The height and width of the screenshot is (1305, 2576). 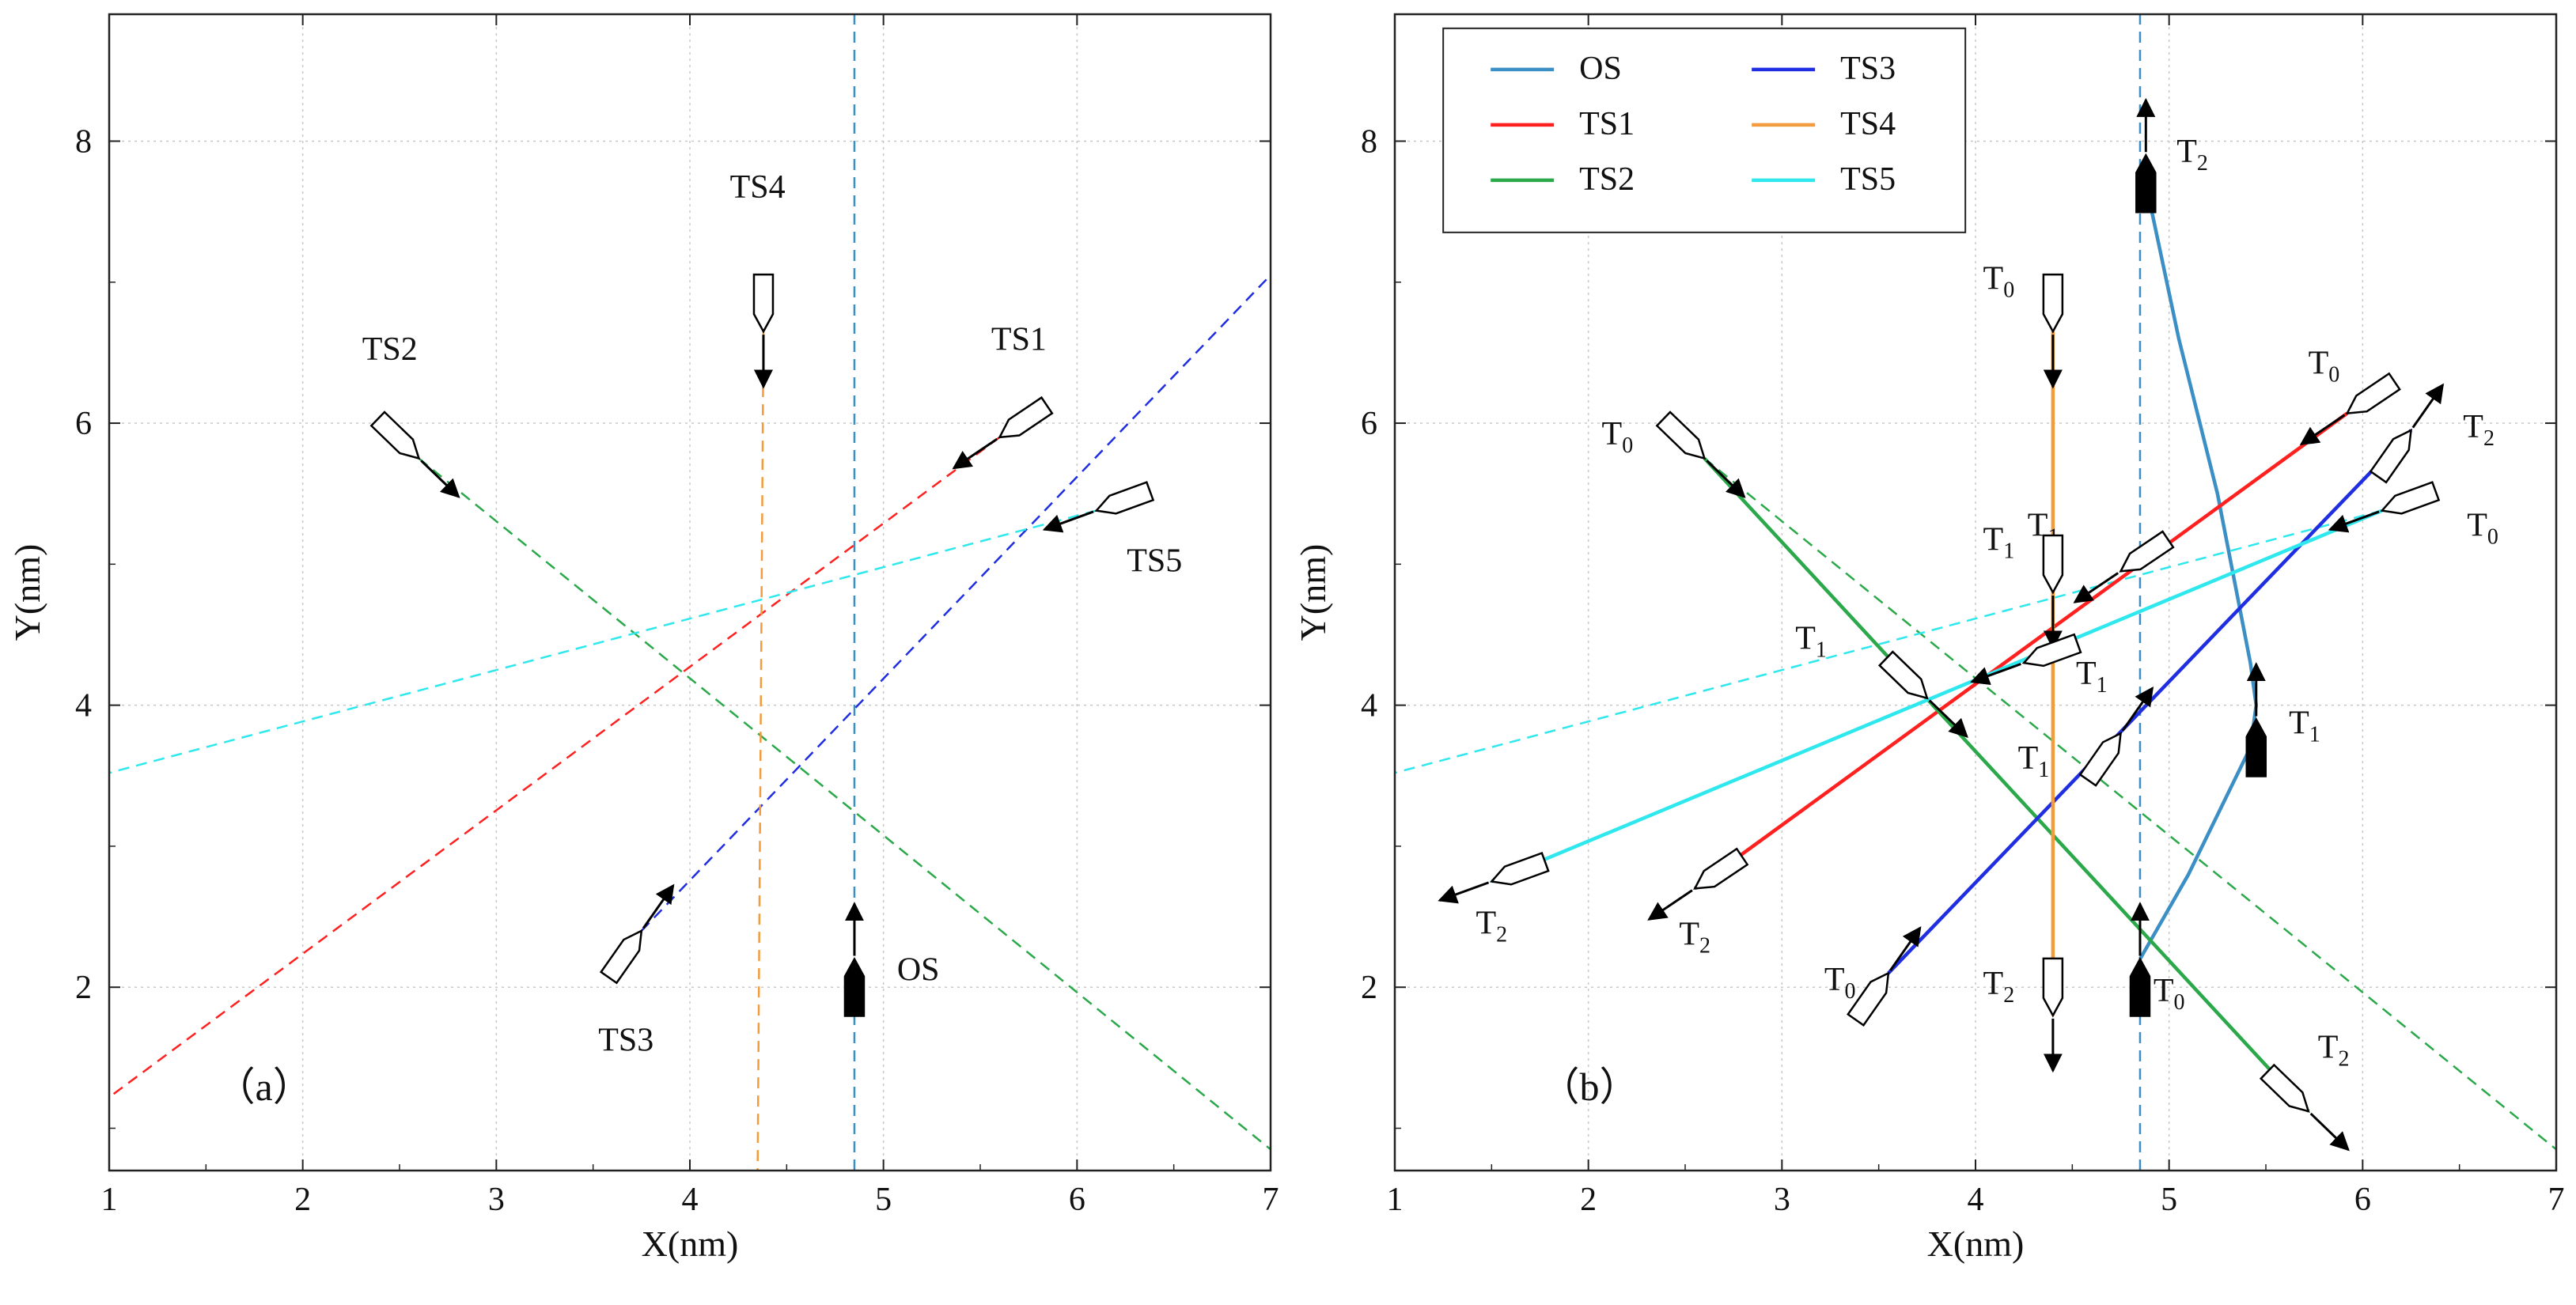 I want to click on legend-box, so click(x=1704, y=130).